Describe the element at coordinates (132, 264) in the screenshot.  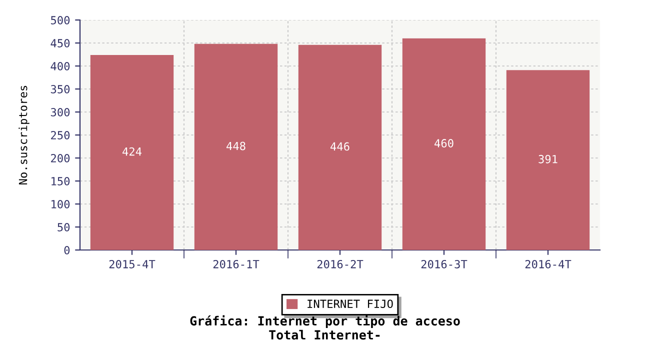
I see `x-tick-label: 2015-4T` at that location.